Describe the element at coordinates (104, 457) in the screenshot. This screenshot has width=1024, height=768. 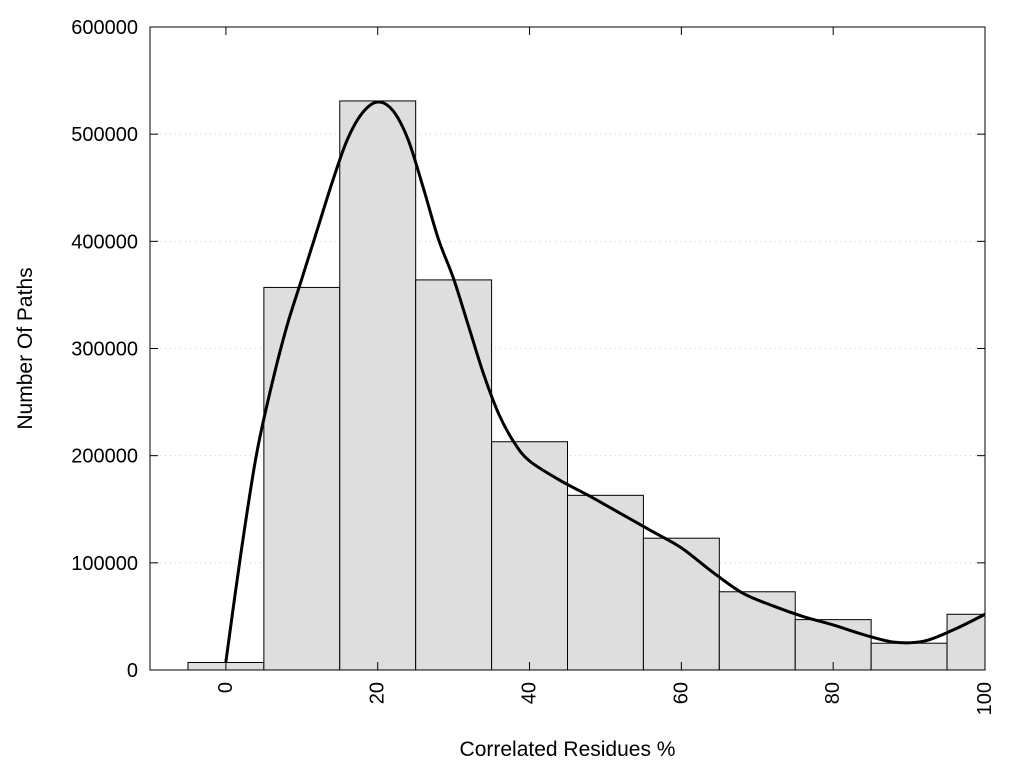
I see `y-tick-label: 200000` at that location.